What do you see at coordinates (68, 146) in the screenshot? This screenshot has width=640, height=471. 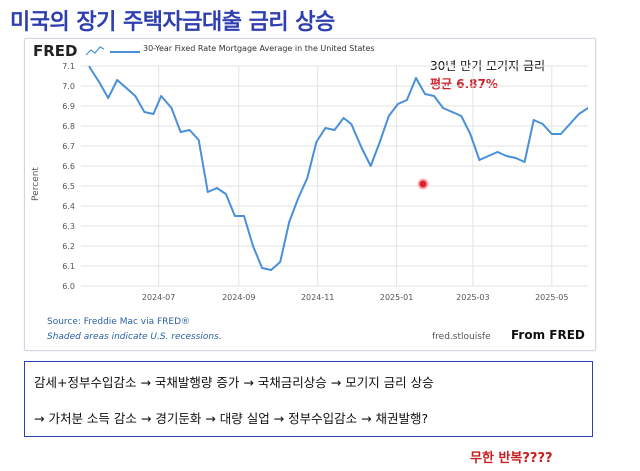 I see `y-tick-label: 6.7` at bounding box center [68, 146].